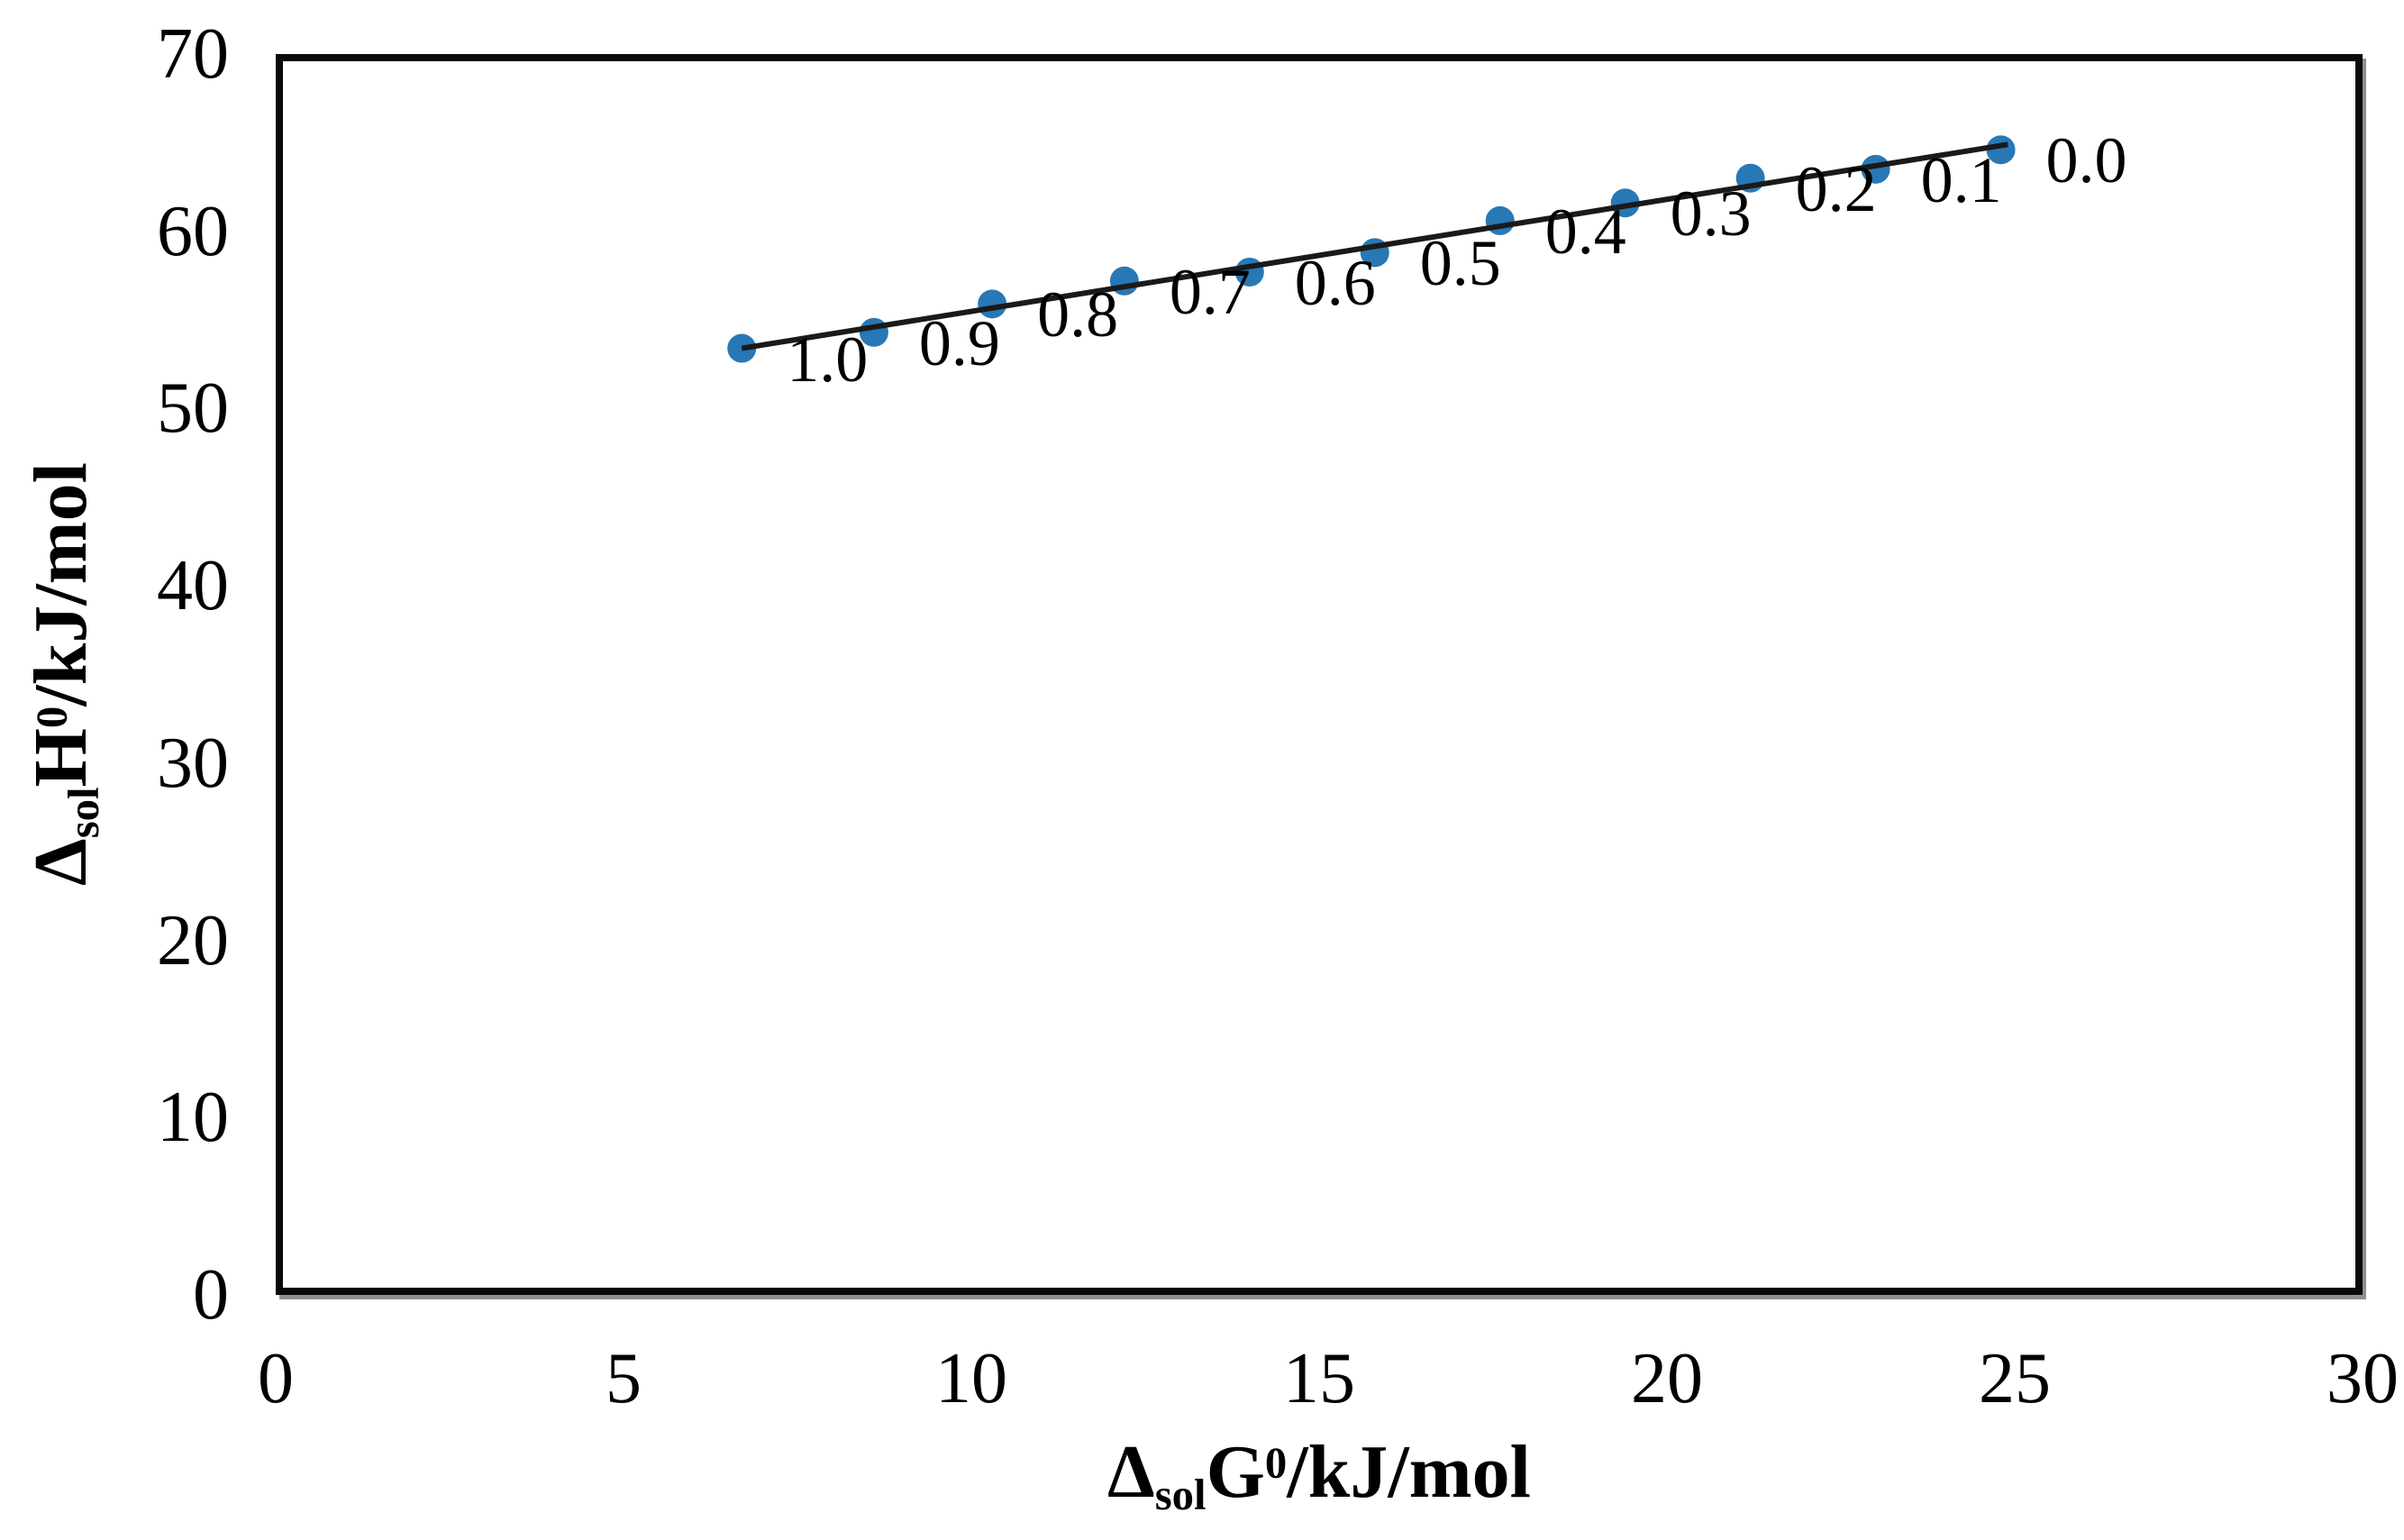 The image size is (2404, 1540). Describe the element at coordinates (193, 1118) in the screenshot. I see `y-tick-label: 10` at that location.